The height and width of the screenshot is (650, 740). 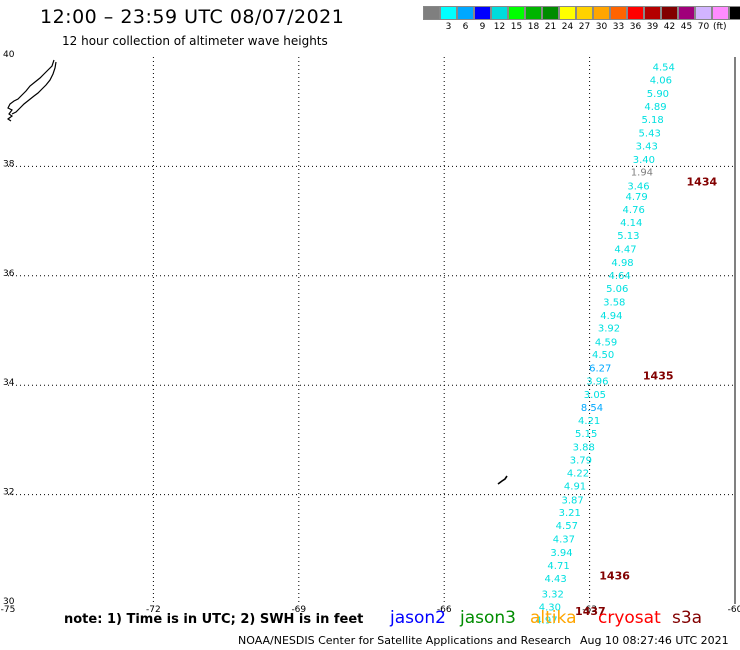 What do you see at coordinates (703, 27) in the screenshot?
I see `color-scale-value: 70` at bounding box center [703, 27].